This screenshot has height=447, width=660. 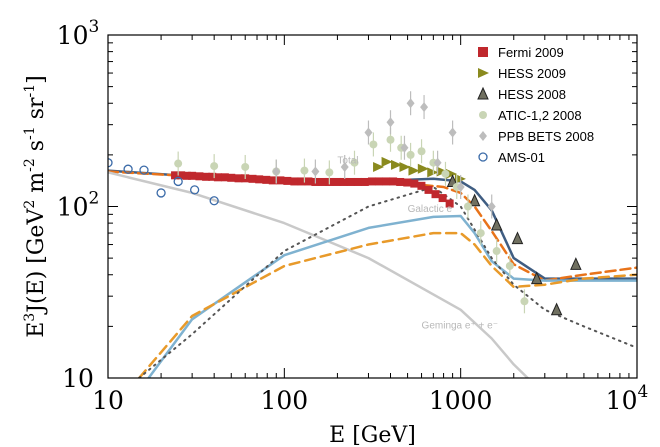 I want to click on y-tick-label: 10², so click(x=78, y=205).